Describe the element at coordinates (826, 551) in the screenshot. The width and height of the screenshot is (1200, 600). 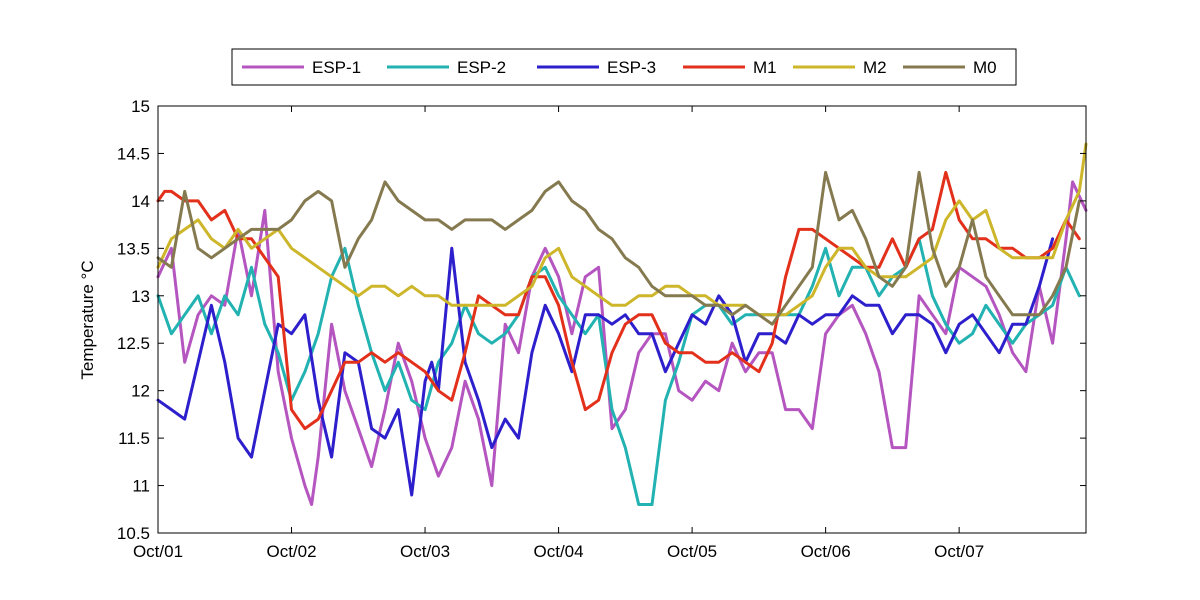
I see `x-tick-label: Oct/06` at that location.